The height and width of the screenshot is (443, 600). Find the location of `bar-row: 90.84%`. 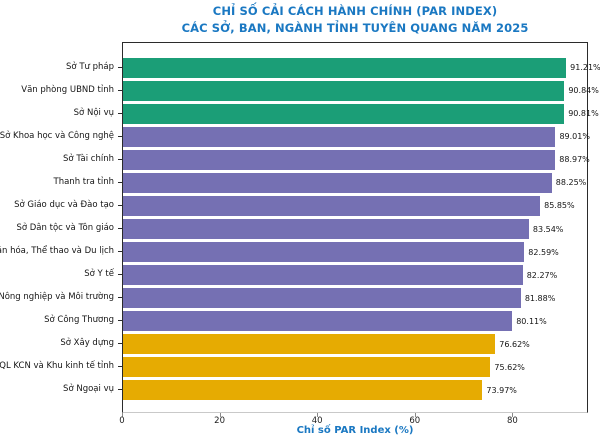

bar-row: 90.84% is located at coordinates (361, 90).